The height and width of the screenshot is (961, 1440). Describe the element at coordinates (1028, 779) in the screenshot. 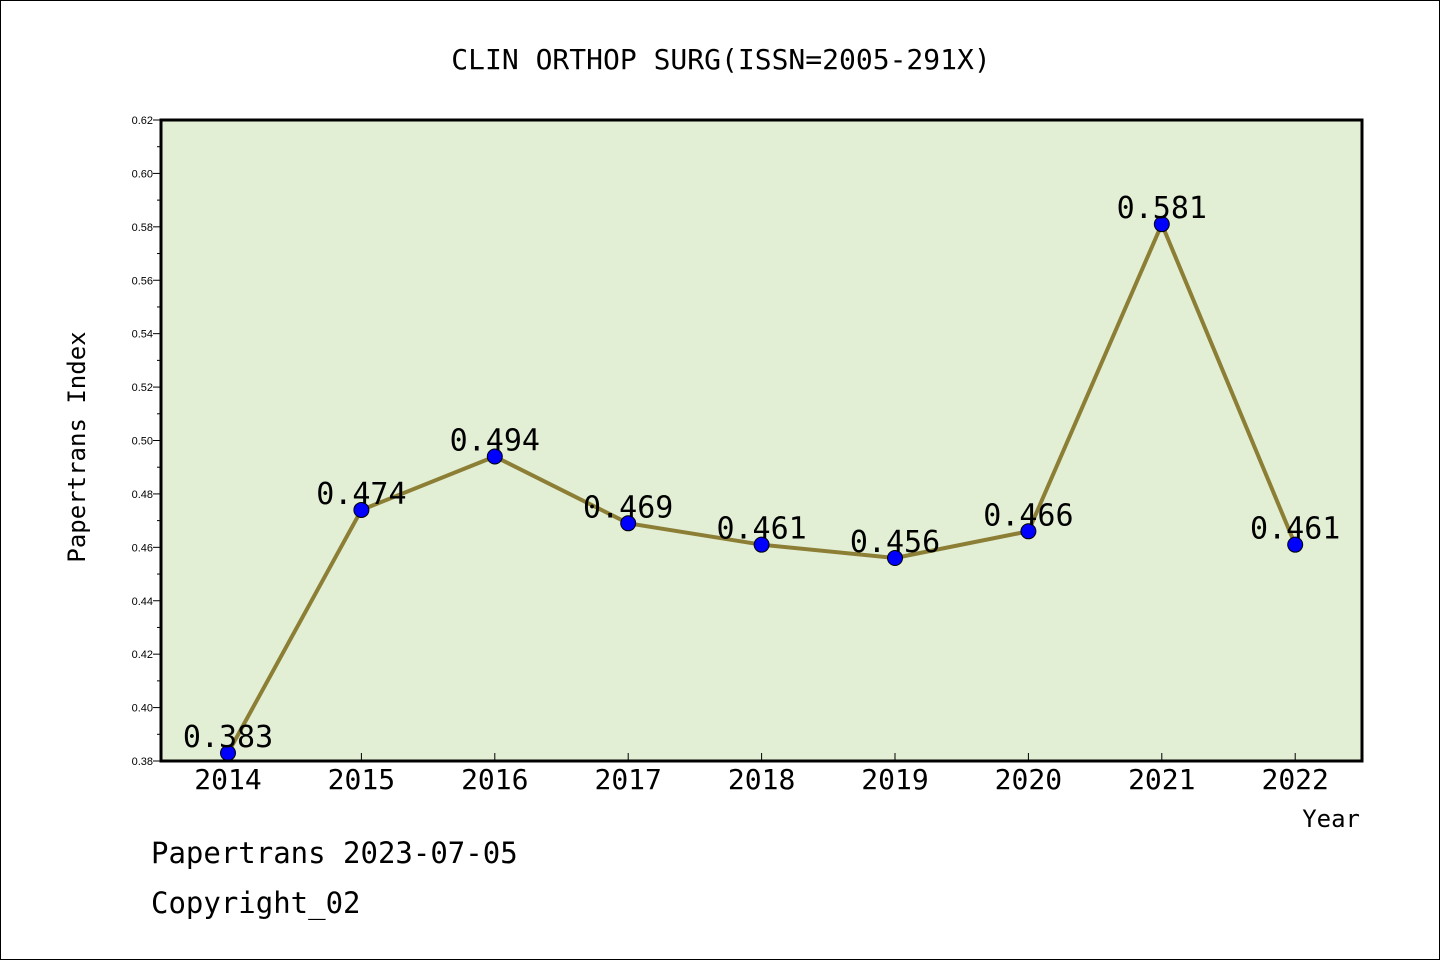

I see `x-tick-label: 2020` at that location.